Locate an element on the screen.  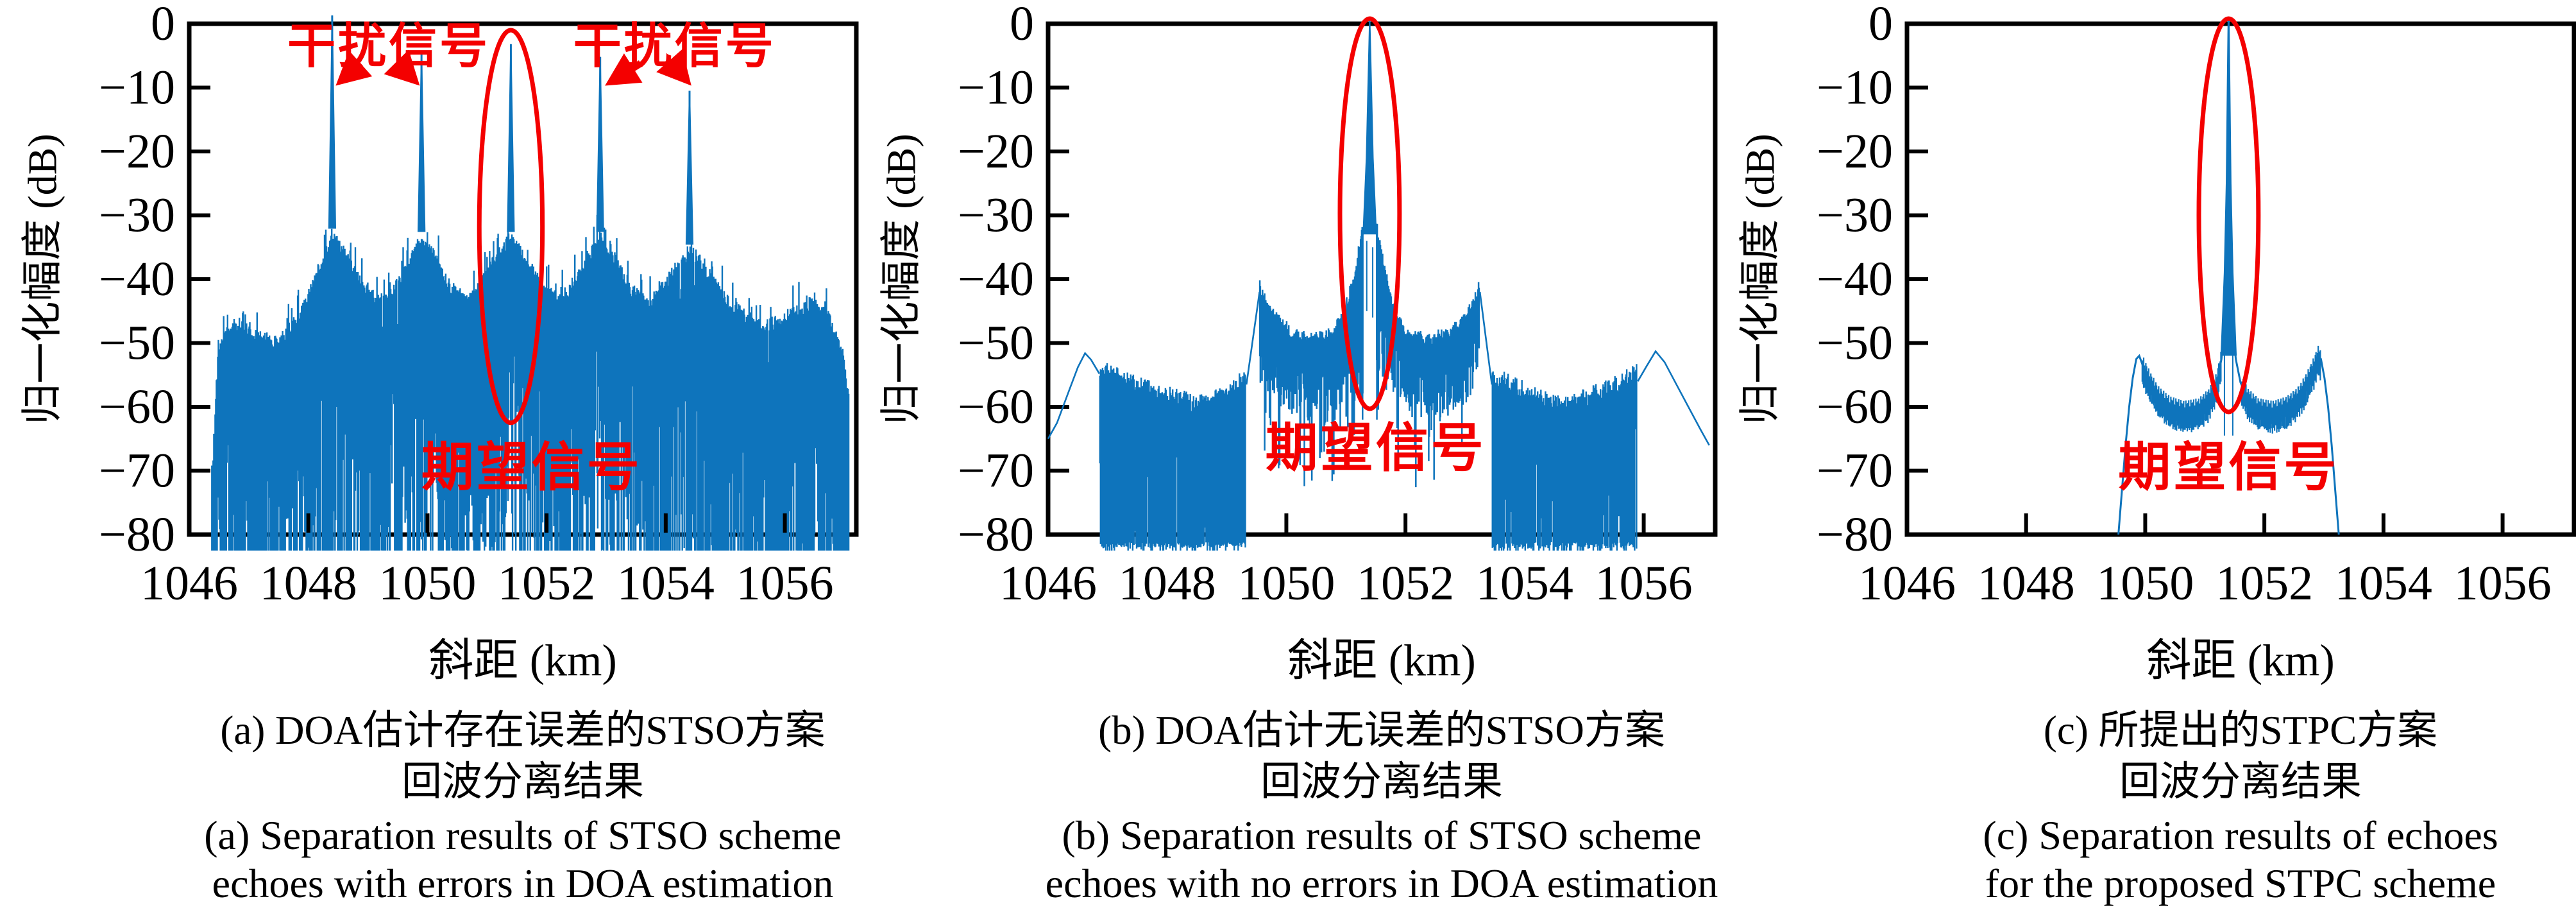
caption-a-en-line1: (a) Separation results of STSO scheme is located at coordinates (523, 835).